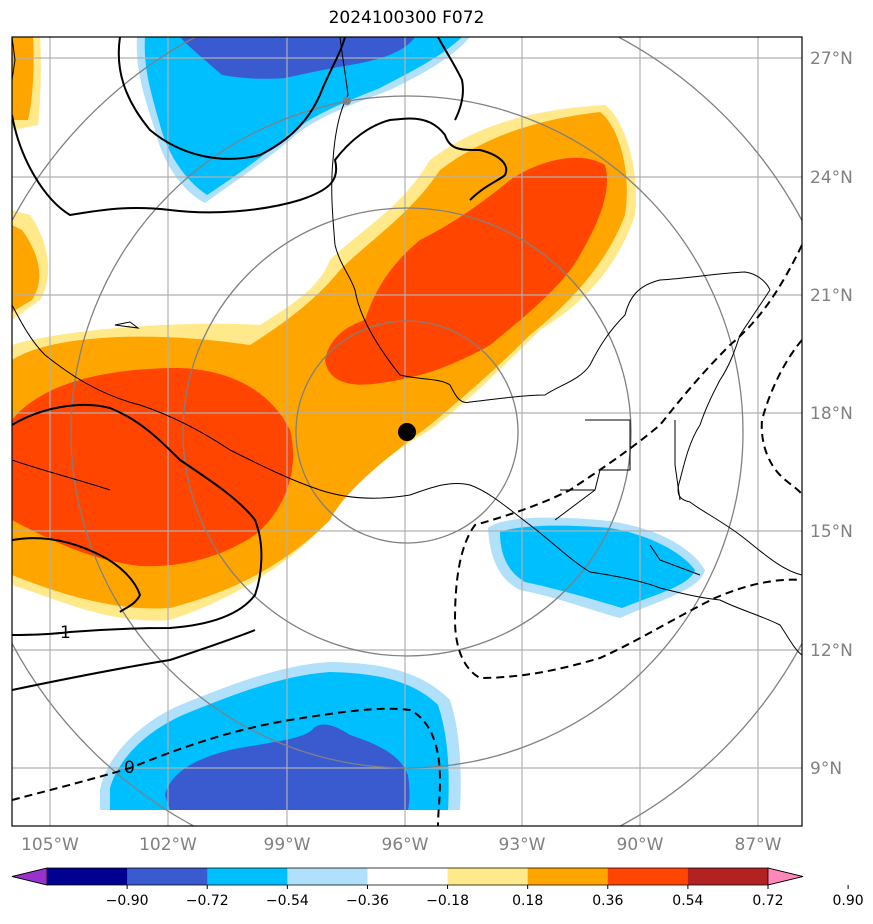 This screenshot has height=924, width=873. Describe the element at coordinates (640, 845) in the screenshot. I see `lon-label: 90°W` at that location.